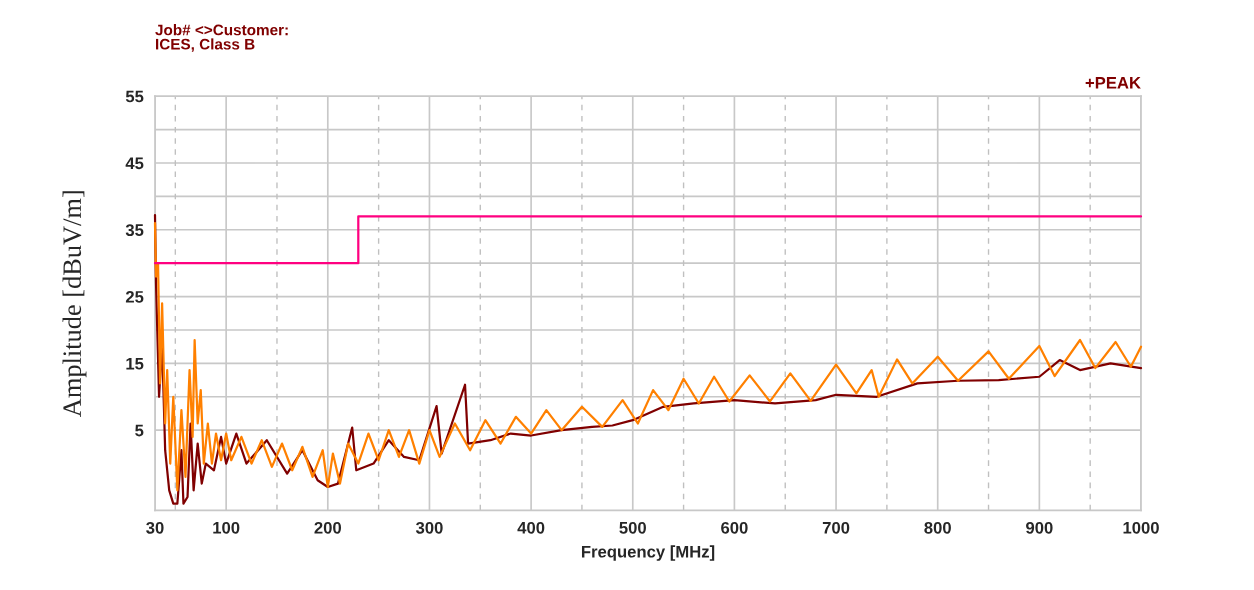 The image size is (1254, 590). What do you see at coordinates (648, 553) in the screenshot?
I see `x-axis-title: Frequency [MHz]` at bounding box center [648, 553].